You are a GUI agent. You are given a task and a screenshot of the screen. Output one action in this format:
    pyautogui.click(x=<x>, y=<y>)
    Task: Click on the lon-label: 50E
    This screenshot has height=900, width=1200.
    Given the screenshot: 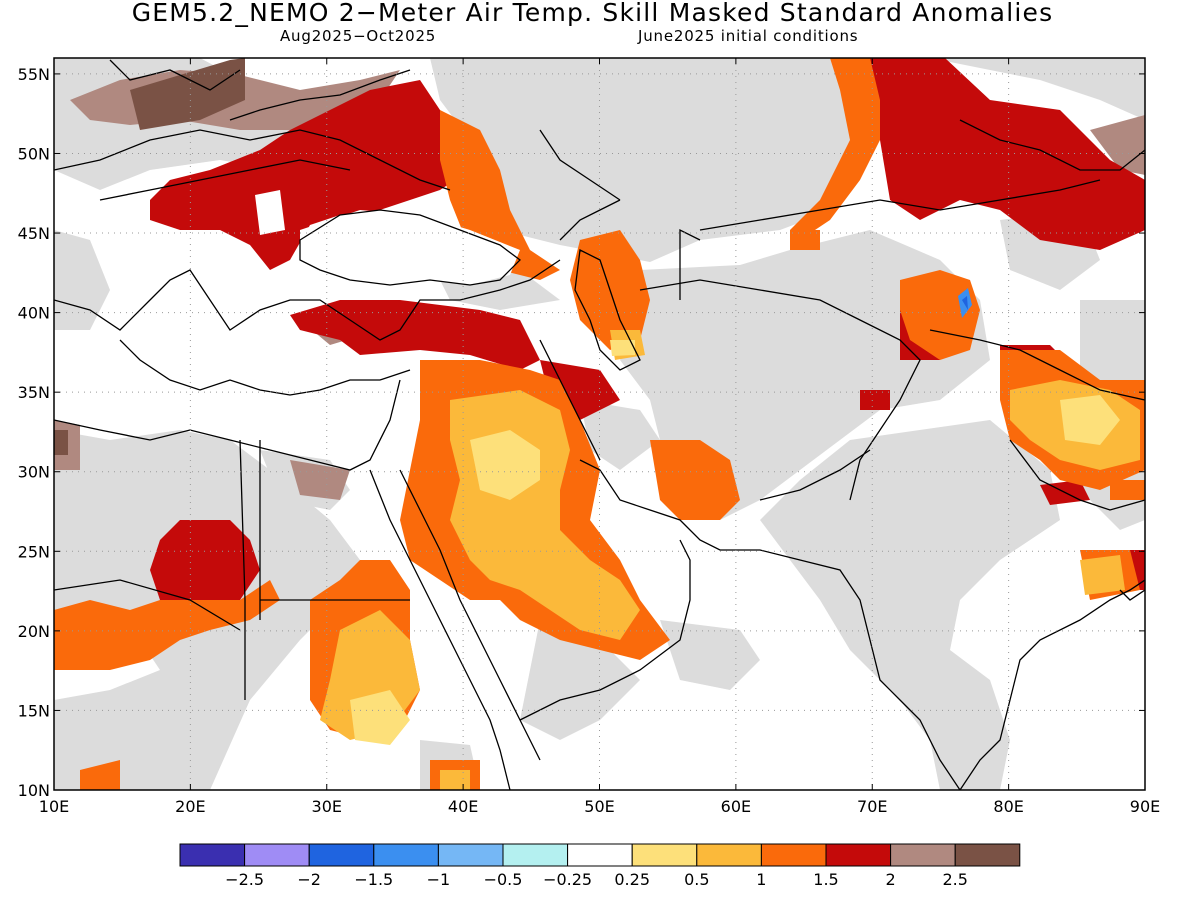 What is the action you would take?
    pyautogui.click(x=599, y=806)
    